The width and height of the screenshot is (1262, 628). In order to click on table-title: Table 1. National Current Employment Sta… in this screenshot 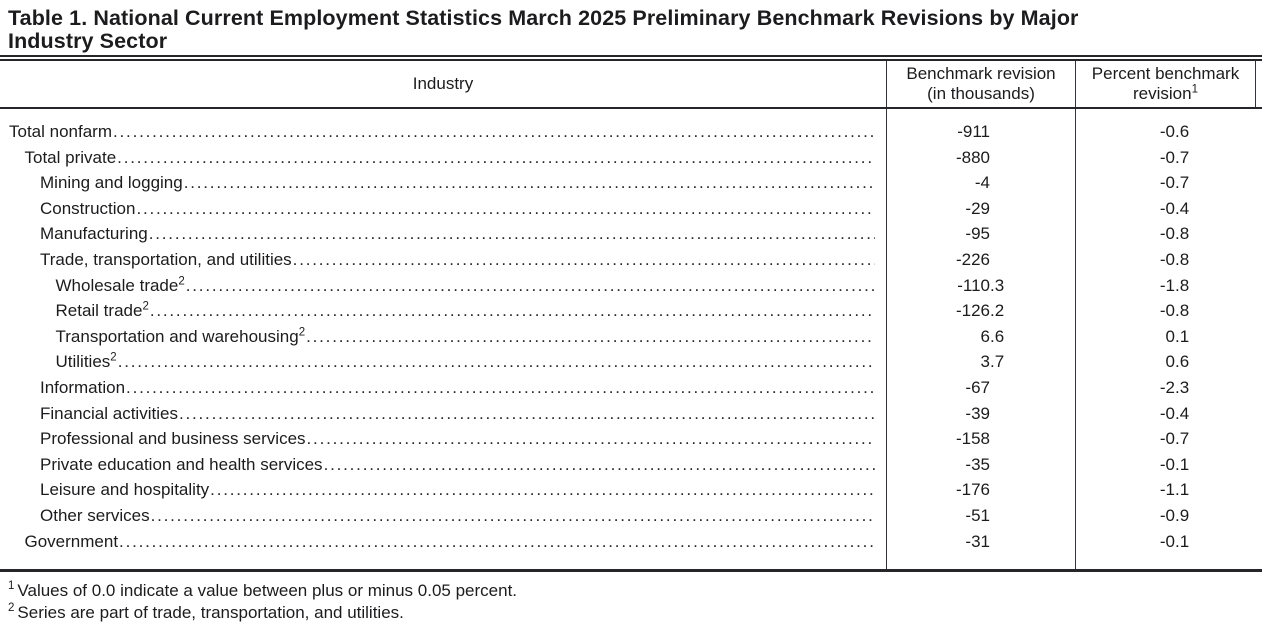, I will do `click(631, 26)`.